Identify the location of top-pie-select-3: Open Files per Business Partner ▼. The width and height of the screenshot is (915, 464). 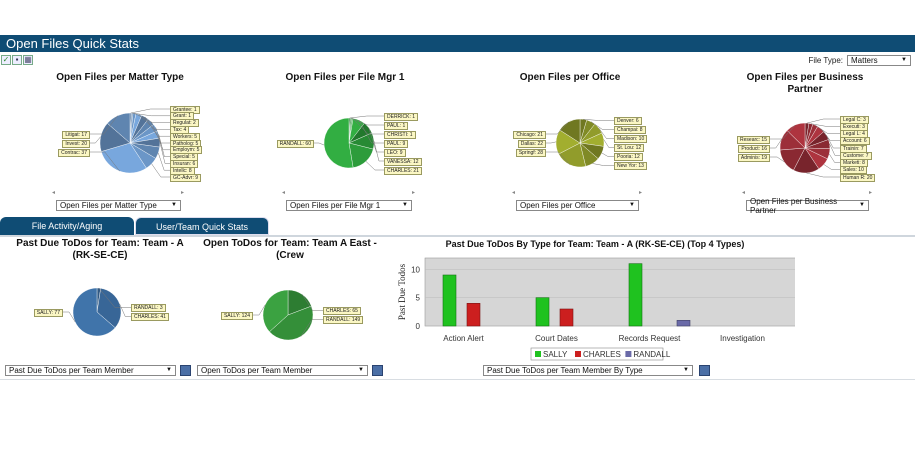
(807, 206).